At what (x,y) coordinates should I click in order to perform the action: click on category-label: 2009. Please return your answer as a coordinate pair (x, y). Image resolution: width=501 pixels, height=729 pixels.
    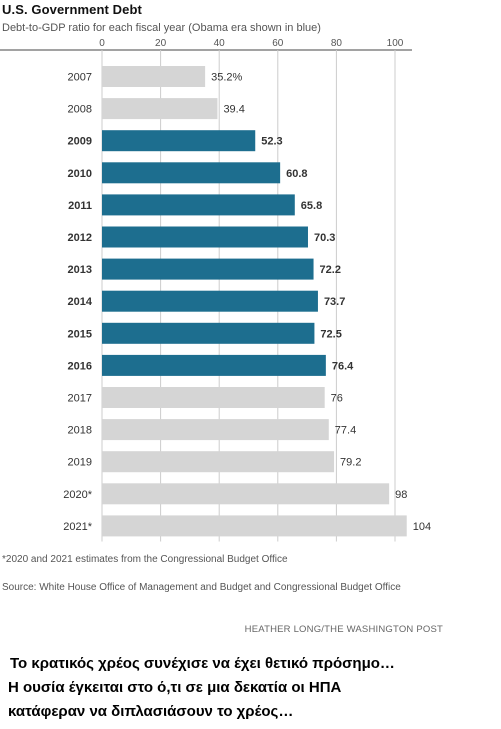
    Looking at the image, I should click on (80, 142).